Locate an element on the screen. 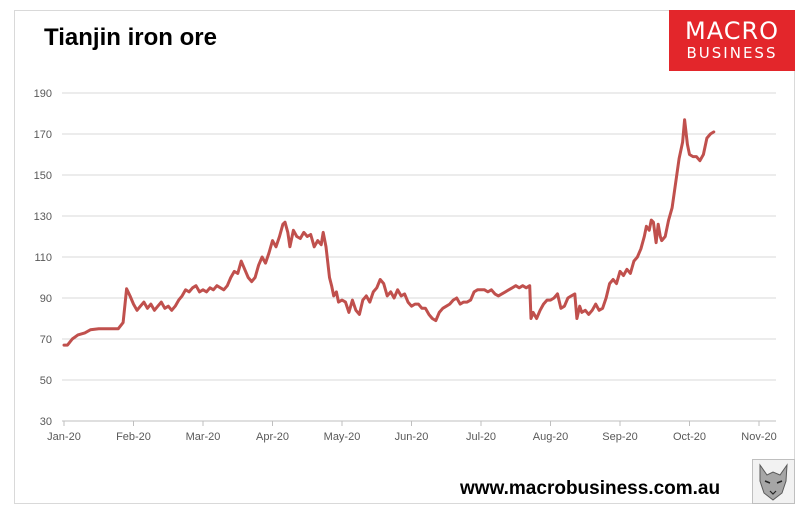 The height and width of the screenshot is (514, 805). x-tick-label: Sep-20 is located at coordinates (619, 437).